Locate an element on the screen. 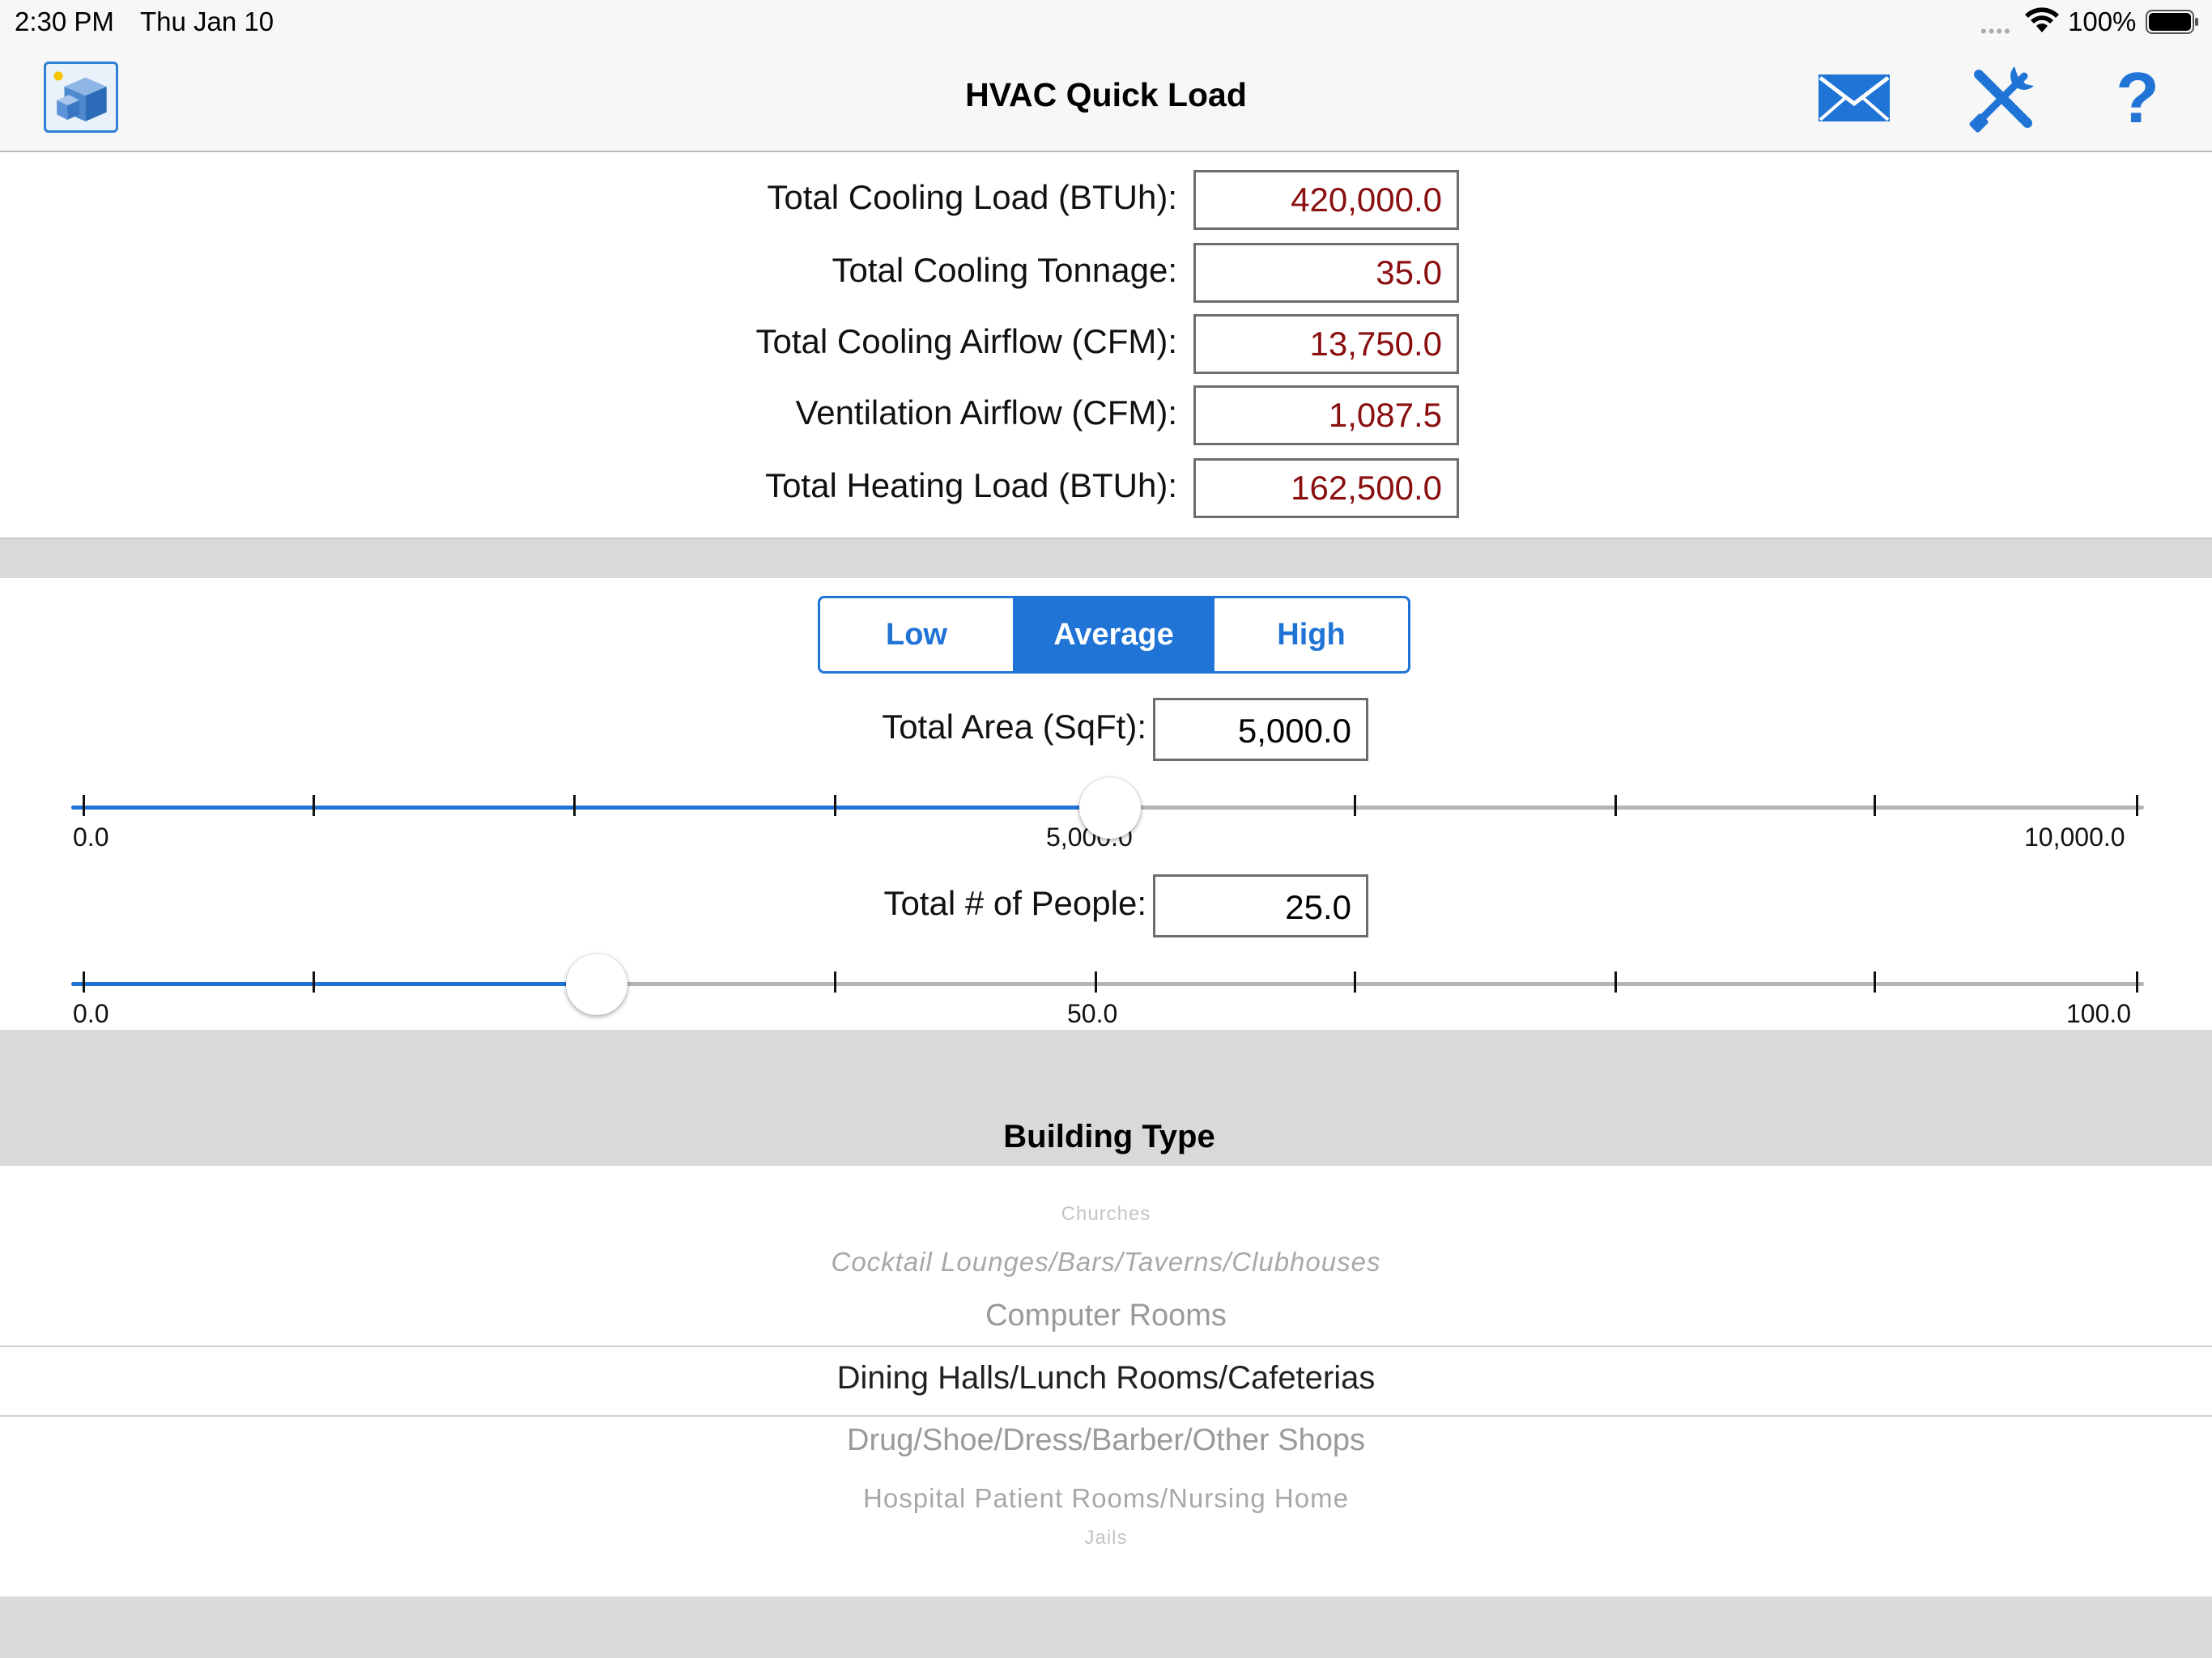 Image resolution: width=2212 pixels, height=1658 pixels. envelope-icon is located at coordinates (1855, 97).